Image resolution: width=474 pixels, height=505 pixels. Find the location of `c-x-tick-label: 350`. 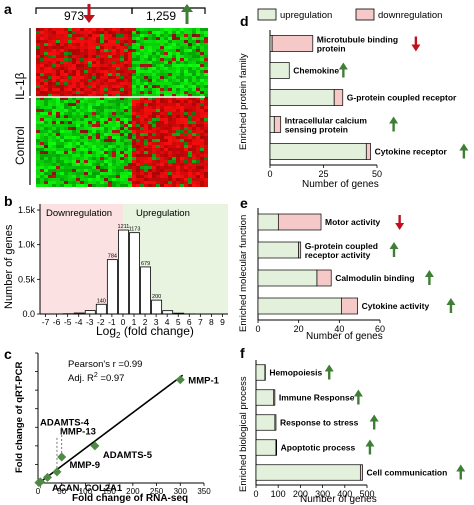

c-x-tick-label: 350 is located at coordinates (204, 491).